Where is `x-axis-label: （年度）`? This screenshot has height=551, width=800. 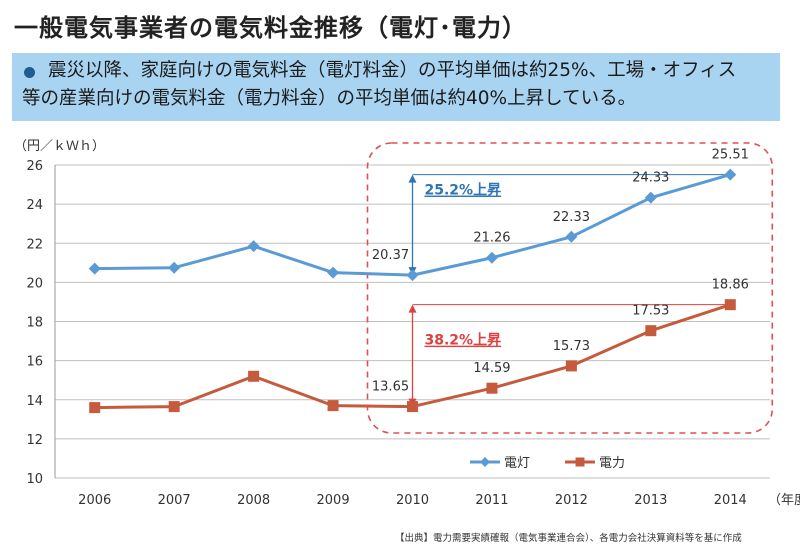 x-axis-label: （年度） is located at coordinates (784, 500).